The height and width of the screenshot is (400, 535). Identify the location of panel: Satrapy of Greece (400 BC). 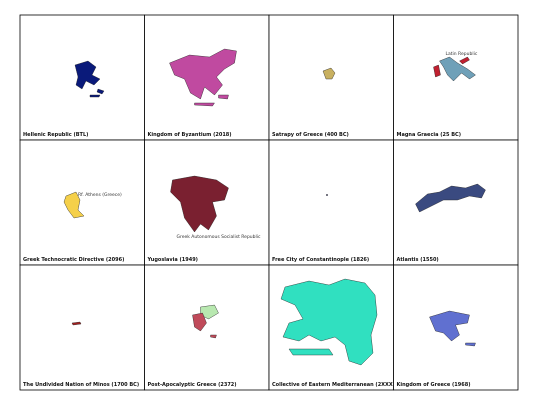
(331, 77).